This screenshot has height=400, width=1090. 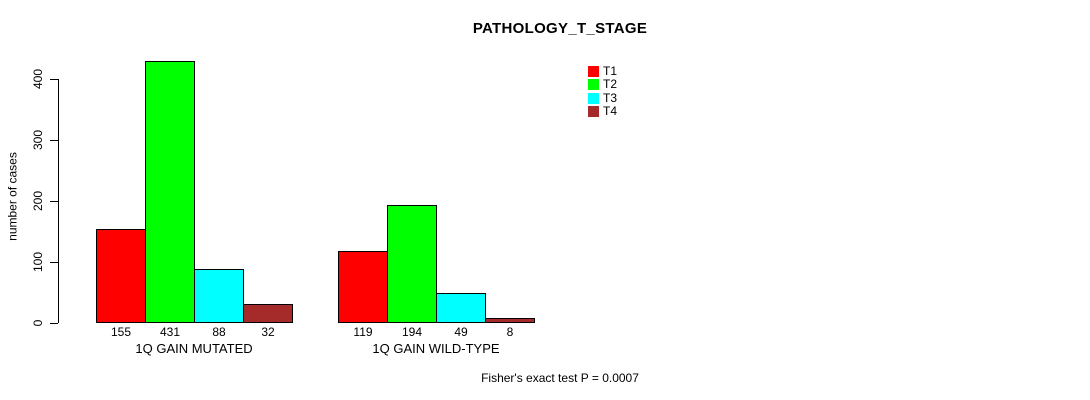 I want to click on bar-t2-group1, so click(x=170, y=192).